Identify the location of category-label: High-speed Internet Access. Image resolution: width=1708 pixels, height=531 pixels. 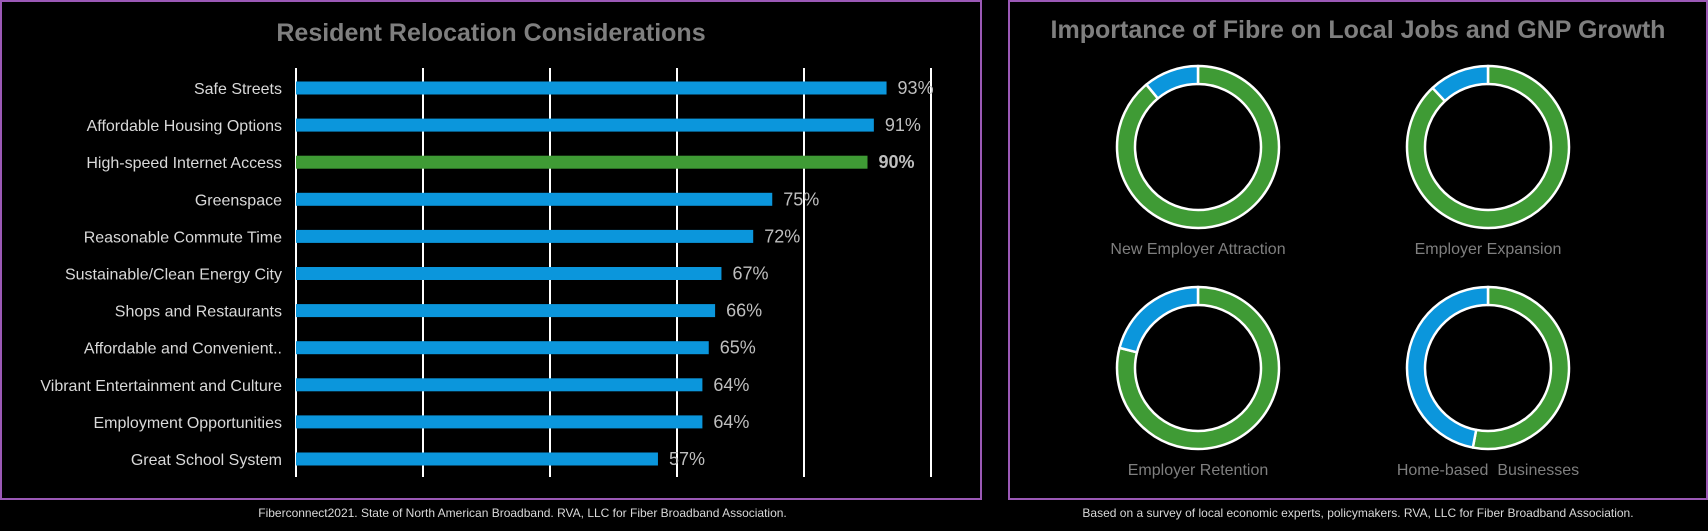
(184, 163).